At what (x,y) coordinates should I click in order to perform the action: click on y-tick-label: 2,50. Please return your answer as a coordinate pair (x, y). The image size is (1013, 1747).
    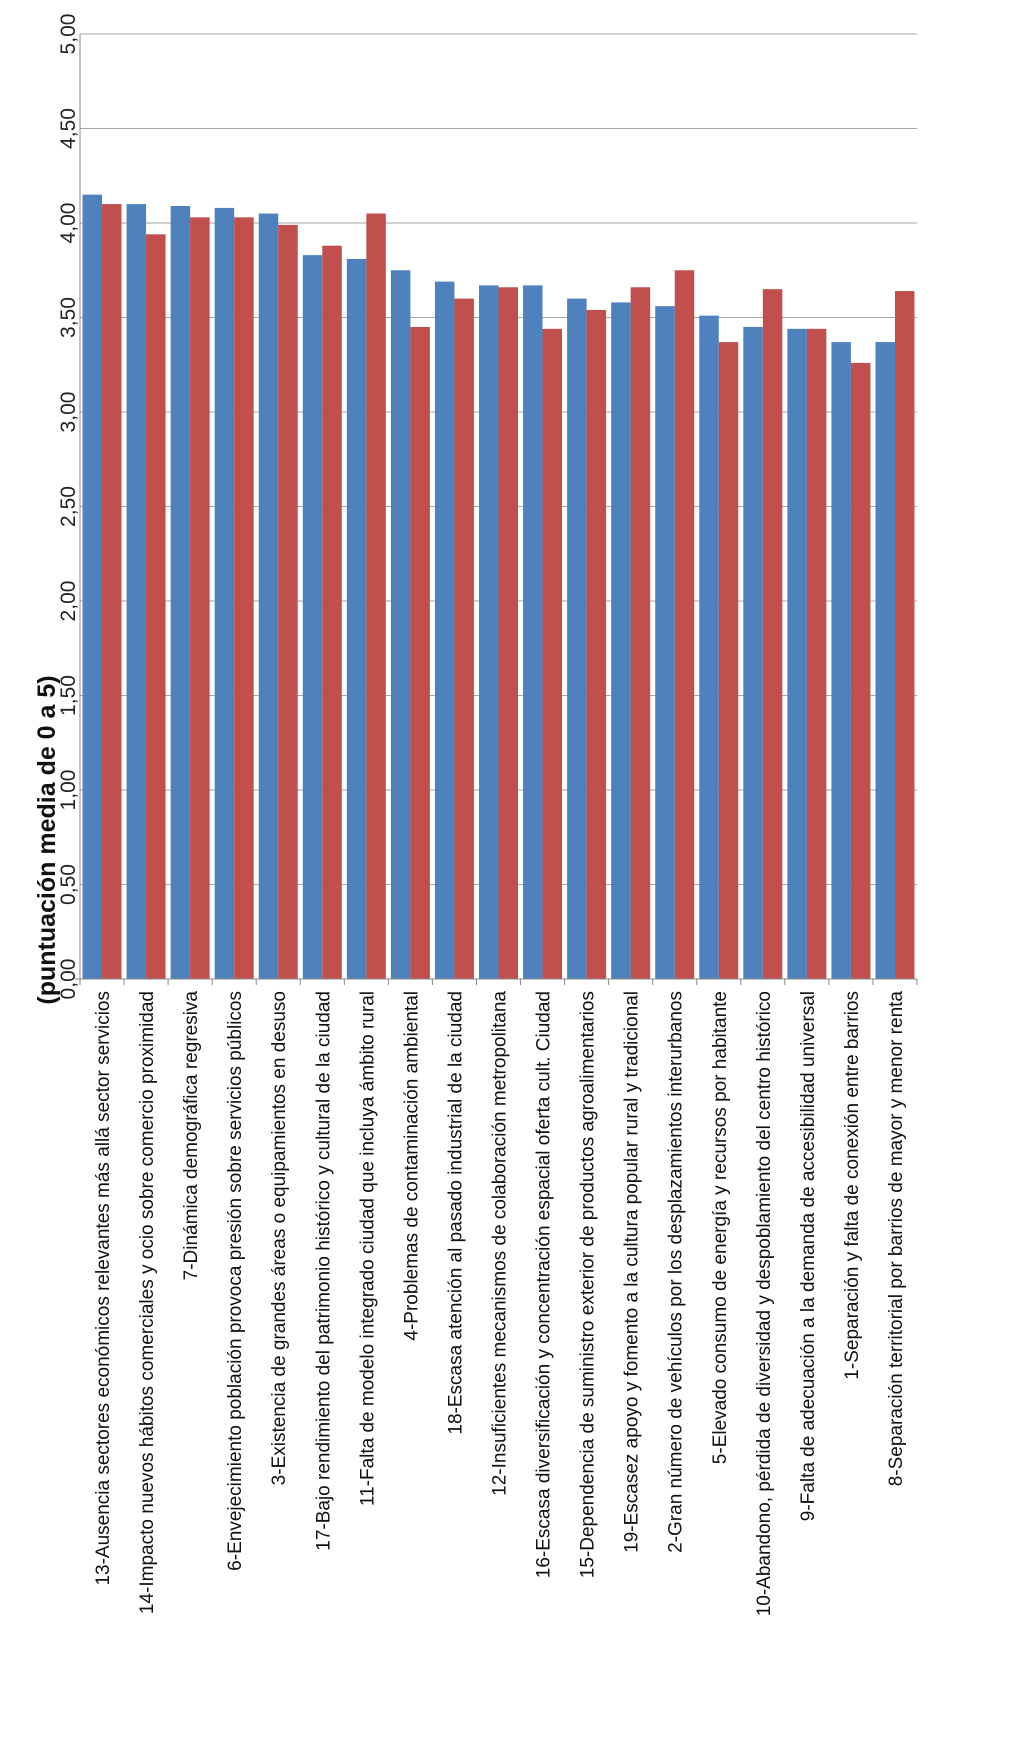
    Looking at the image, I should click on (68, 506).